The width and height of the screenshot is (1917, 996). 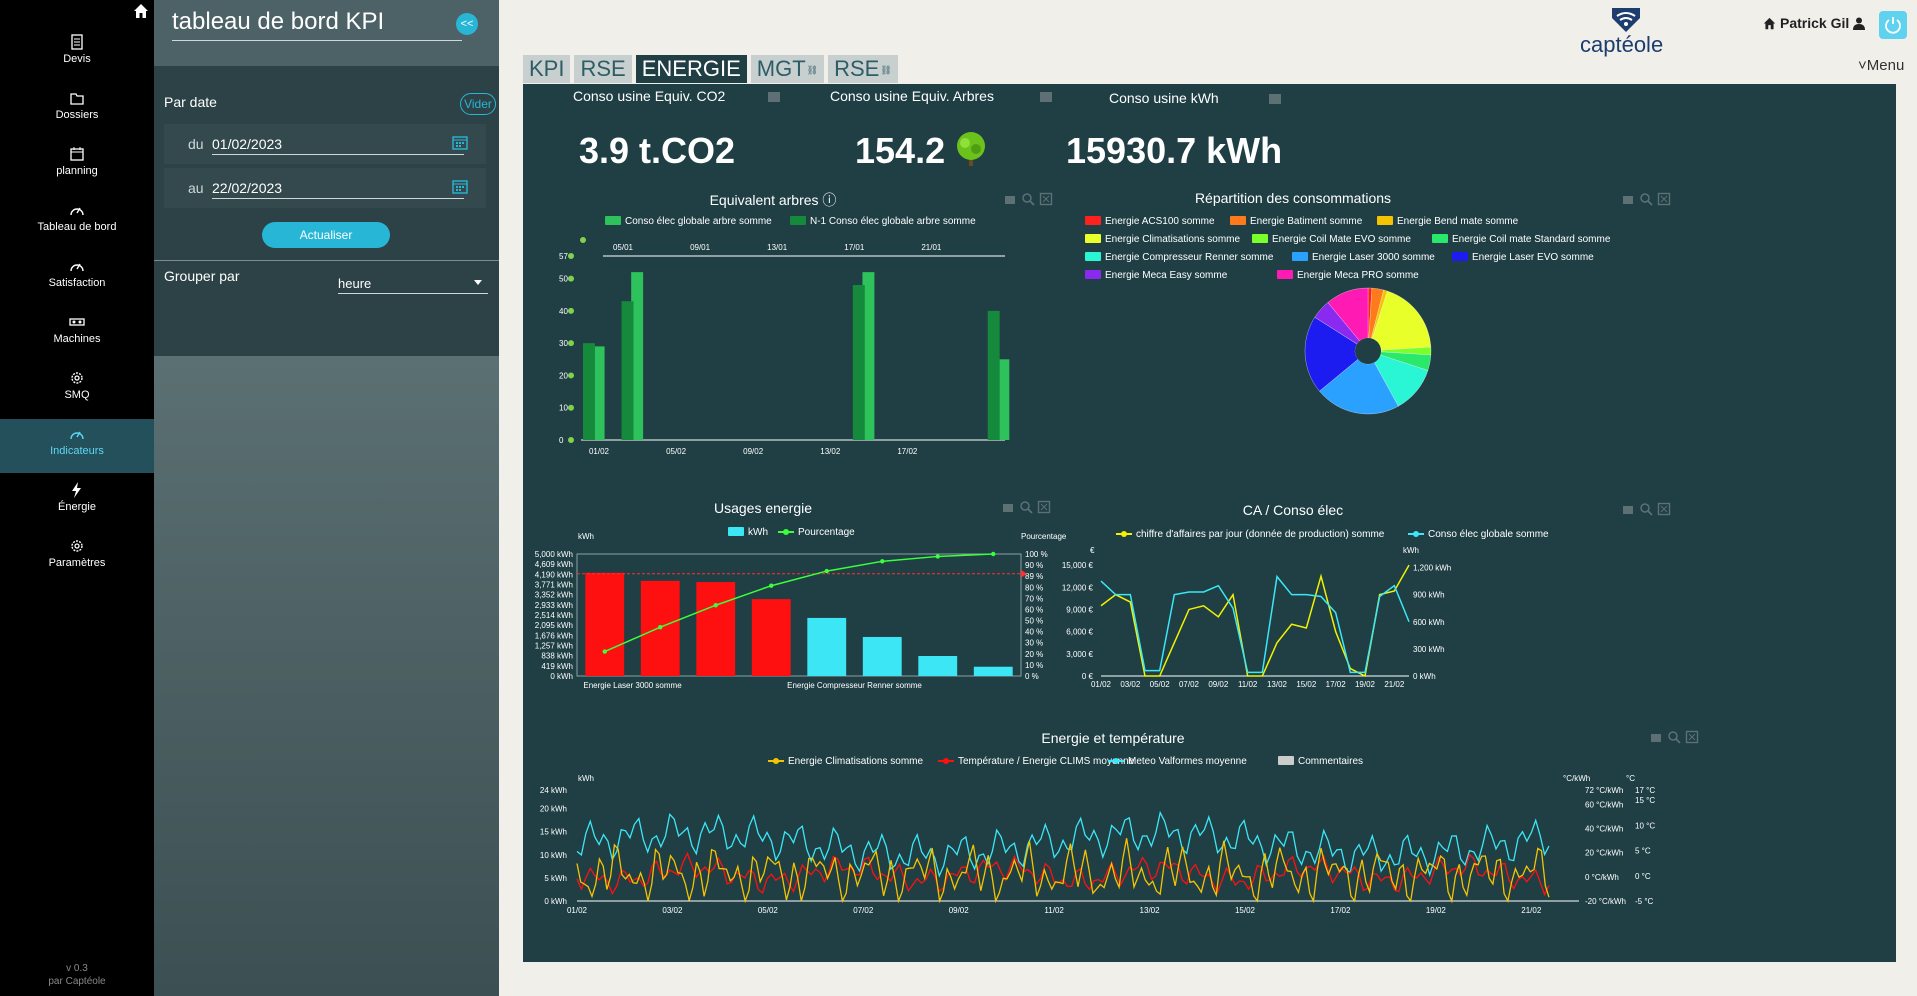 I want to click on temp-y2-label: °C/kWh, so click(x=1576, y=778).